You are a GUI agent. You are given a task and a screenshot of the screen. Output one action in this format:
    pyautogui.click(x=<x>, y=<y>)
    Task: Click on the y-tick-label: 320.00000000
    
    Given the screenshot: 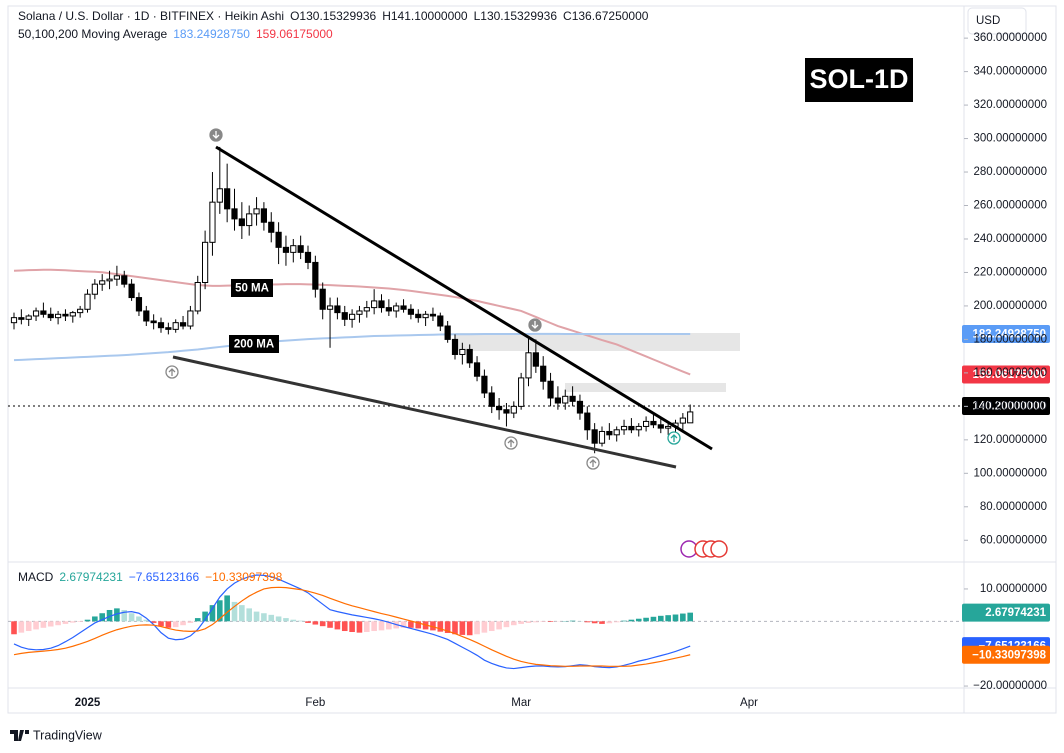 What is the action you would take?
    pyautogui.click(x=1010, y=105)
    